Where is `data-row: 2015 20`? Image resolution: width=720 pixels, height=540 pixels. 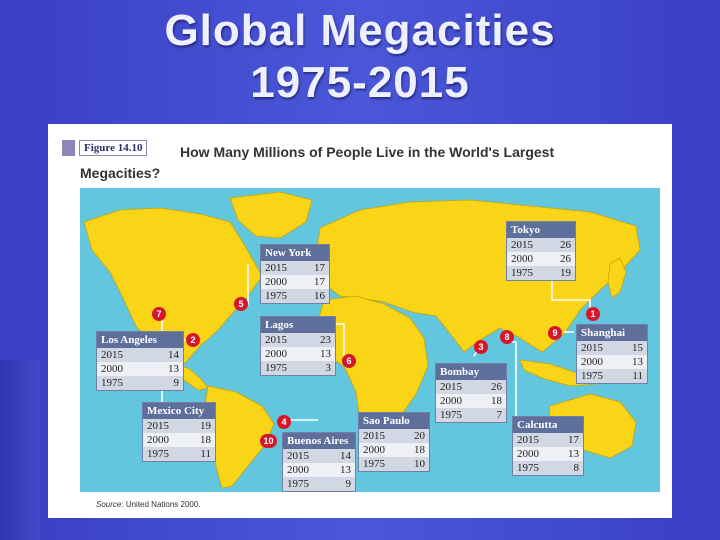
data-row: 2015 20 is located at coordinates (394, 436).